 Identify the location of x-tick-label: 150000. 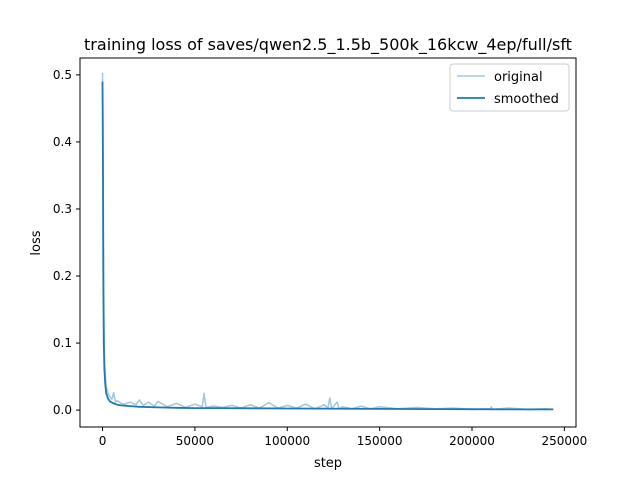
(380, 441).